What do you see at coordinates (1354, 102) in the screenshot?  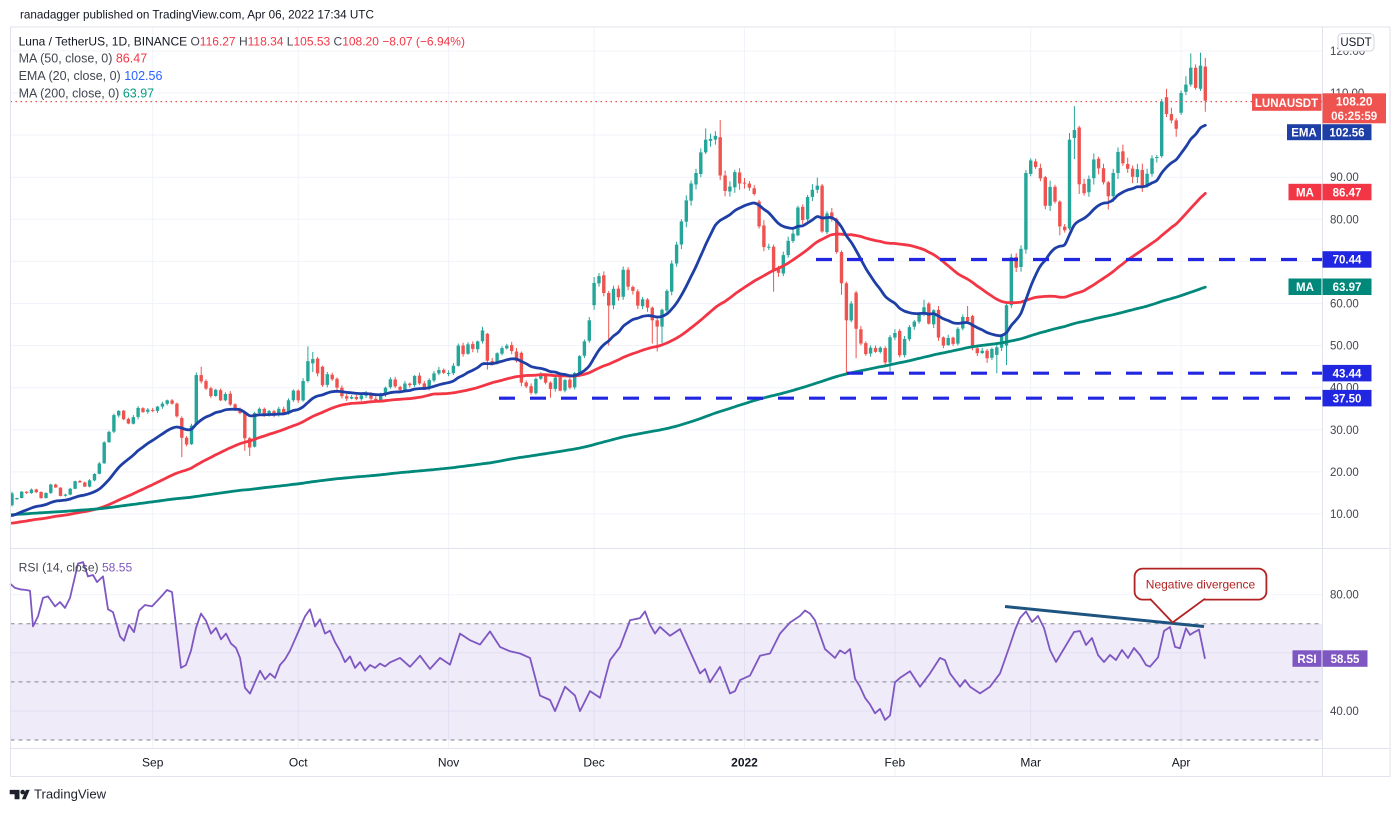 I see `svg-text: 108.20` at bounding box center [1354, 102].